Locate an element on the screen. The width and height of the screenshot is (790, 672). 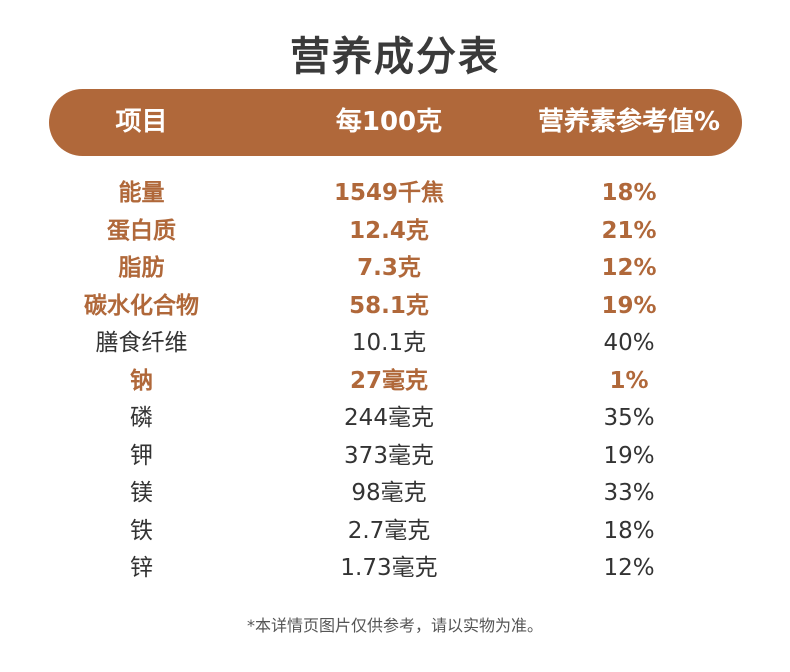
table-row: 钠 27毫克 1% is located at coordinates (395, 382).